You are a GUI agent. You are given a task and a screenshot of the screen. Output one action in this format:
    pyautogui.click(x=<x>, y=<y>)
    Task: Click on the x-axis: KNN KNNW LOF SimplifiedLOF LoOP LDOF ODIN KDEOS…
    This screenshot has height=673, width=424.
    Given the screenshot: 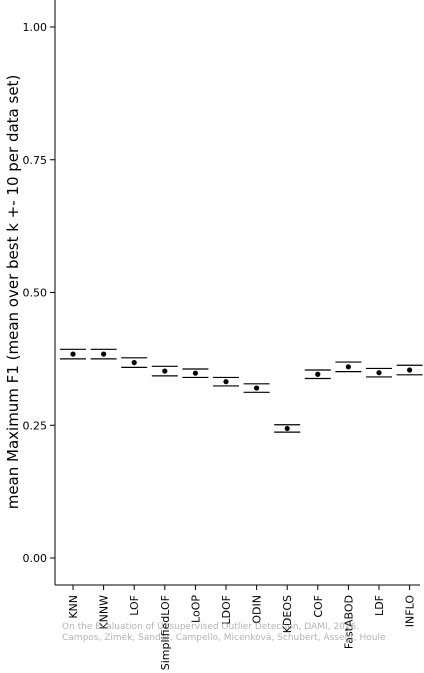 What is the action you would take?
    pyautogui.click(x=237, y=627)
    